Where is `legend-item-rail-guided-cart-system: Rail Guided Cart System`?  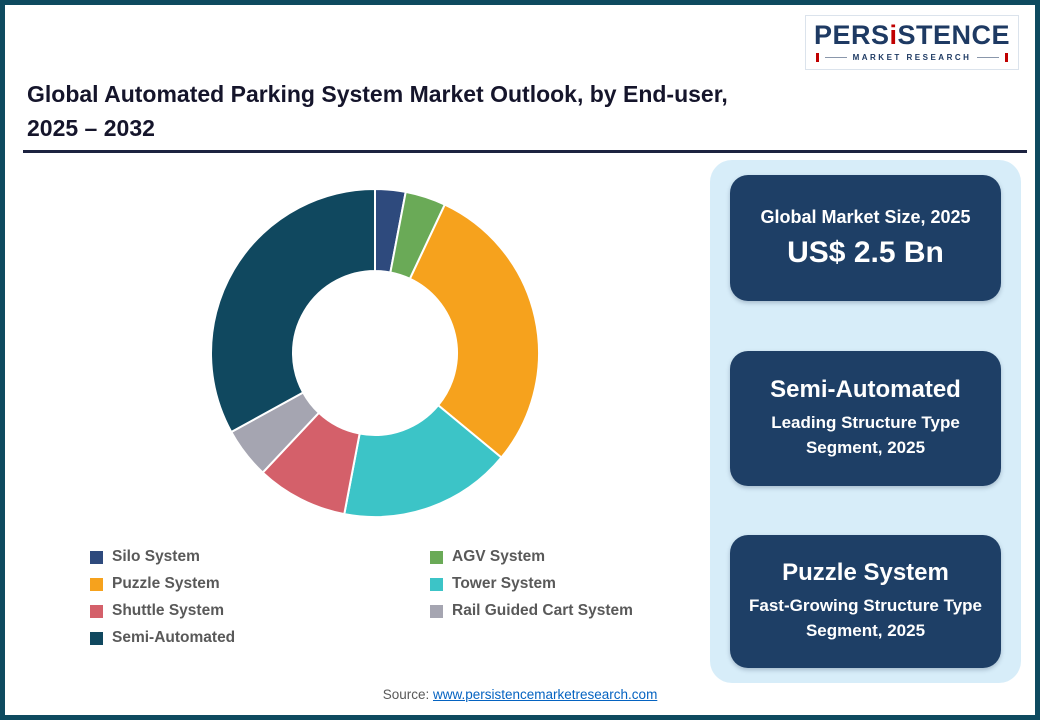 legend-item-rail-guided-cart-system: Rail Guided Cart System is located at coordinates (531, 611).